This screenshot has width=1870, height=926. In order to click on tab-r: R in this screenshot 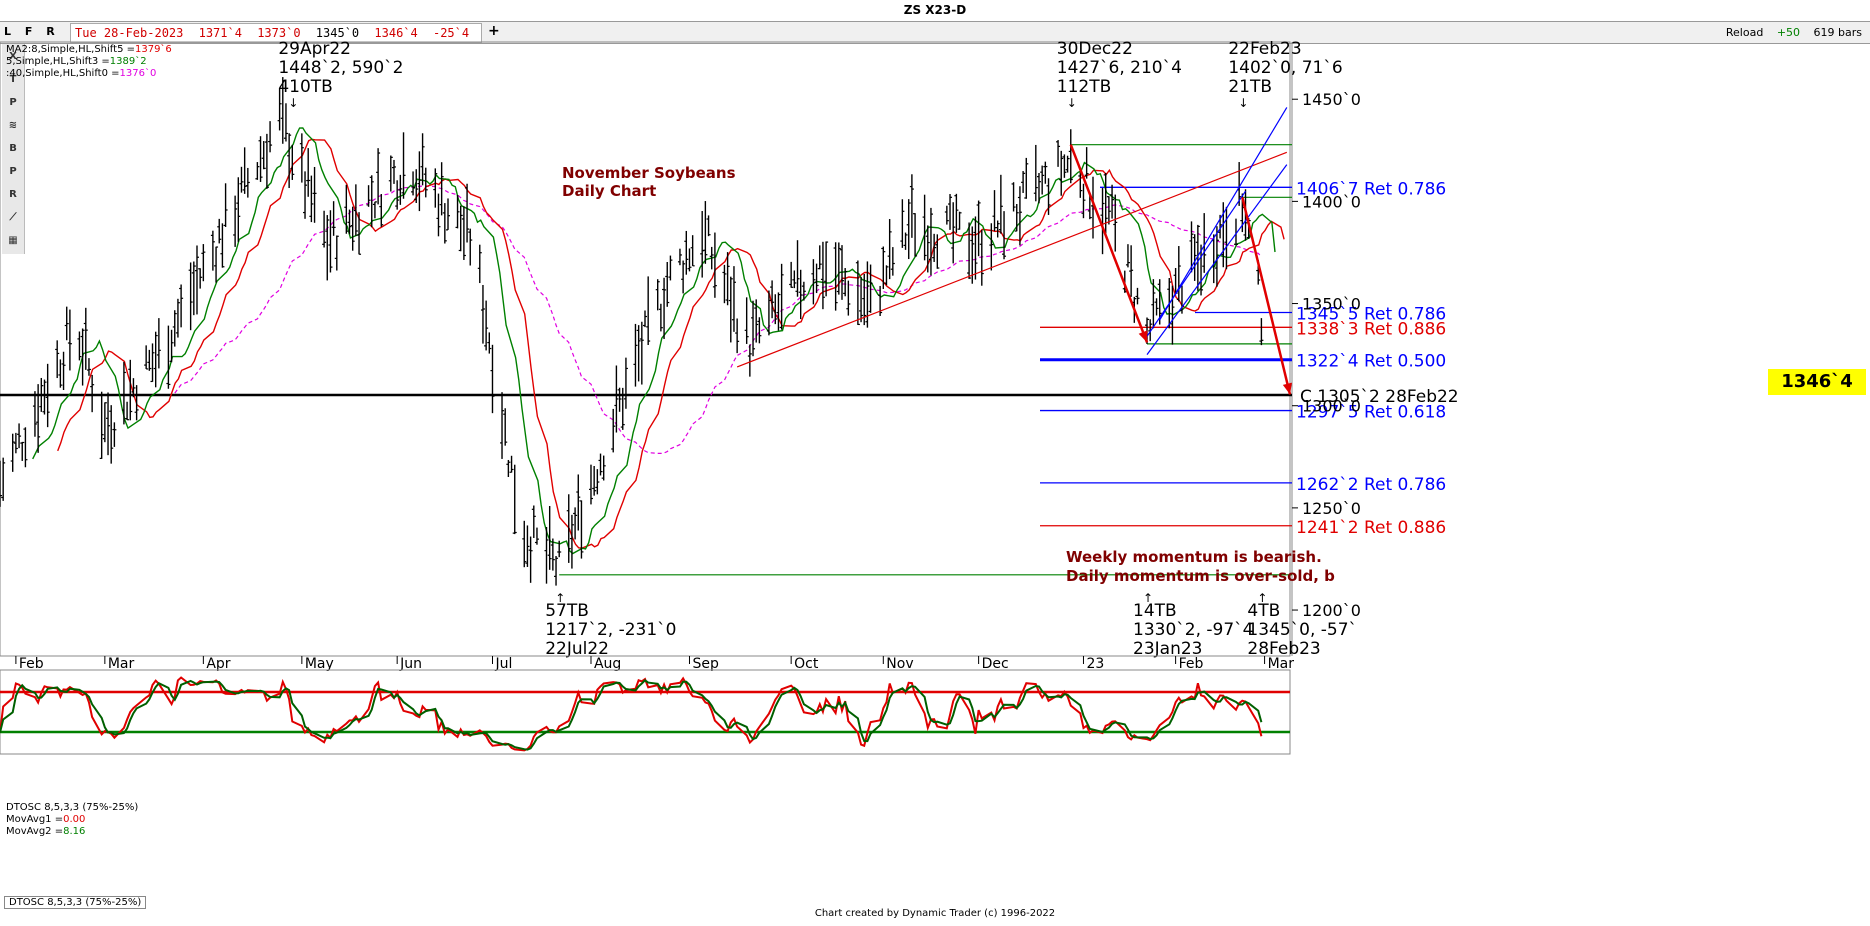, I will do `click(50, 31)`.